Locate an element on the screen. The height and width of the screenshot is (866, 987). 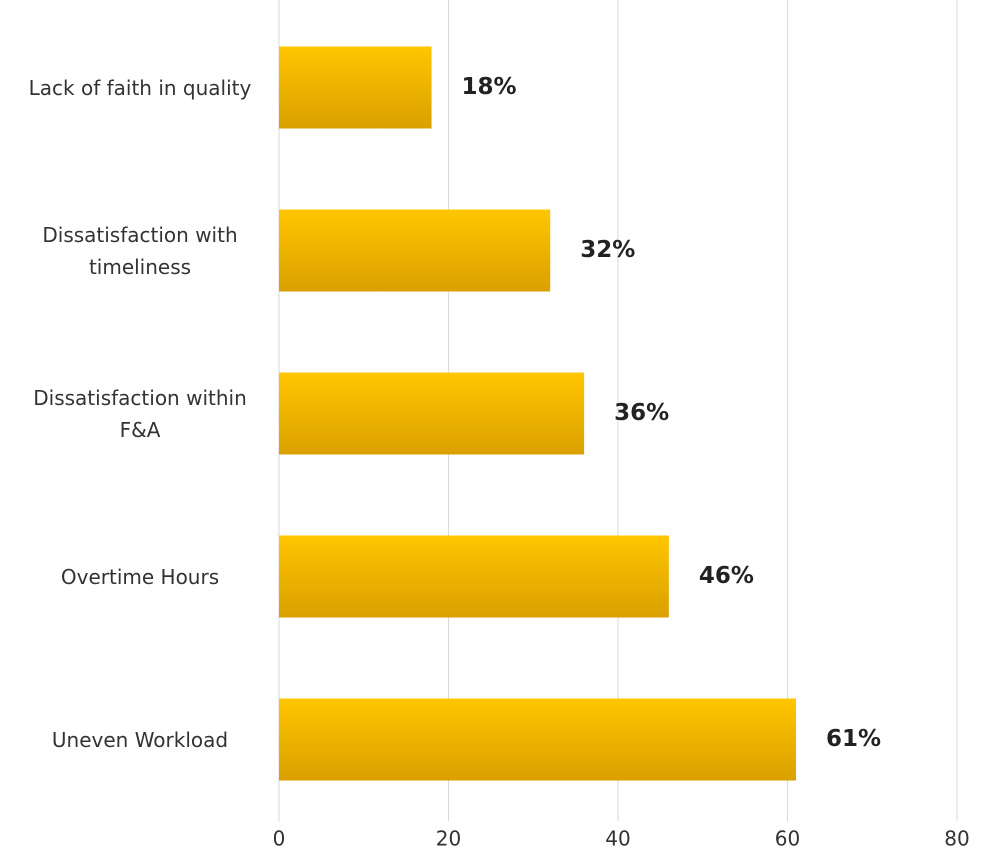
y-tick-label: Overtime Hours is located at coordinates (140, 576).